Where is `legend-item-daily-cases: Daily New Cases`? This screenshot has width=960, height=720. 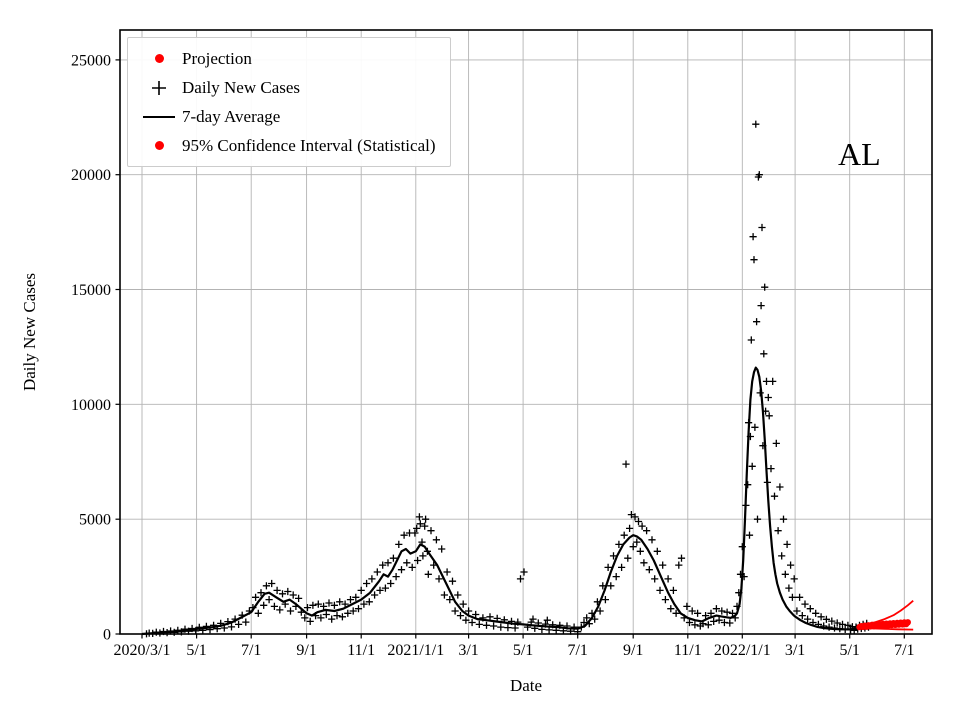
legend-item-daily-cases: Daily New Cases is located at coordinates (286, 87).